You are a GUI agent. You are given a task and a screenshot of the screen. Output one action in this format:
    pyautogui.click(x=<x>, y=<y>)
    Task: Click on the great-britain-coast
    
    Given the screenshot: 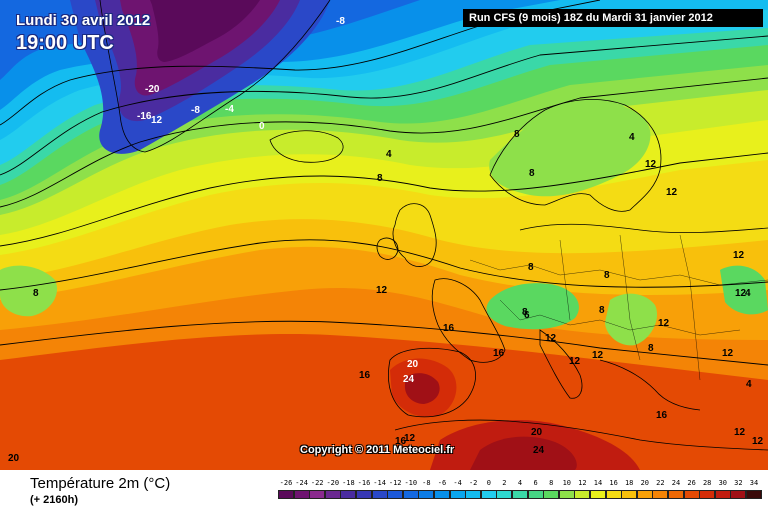 What is the action you would take?
    pyautogui.click(x=414, y=235)
    